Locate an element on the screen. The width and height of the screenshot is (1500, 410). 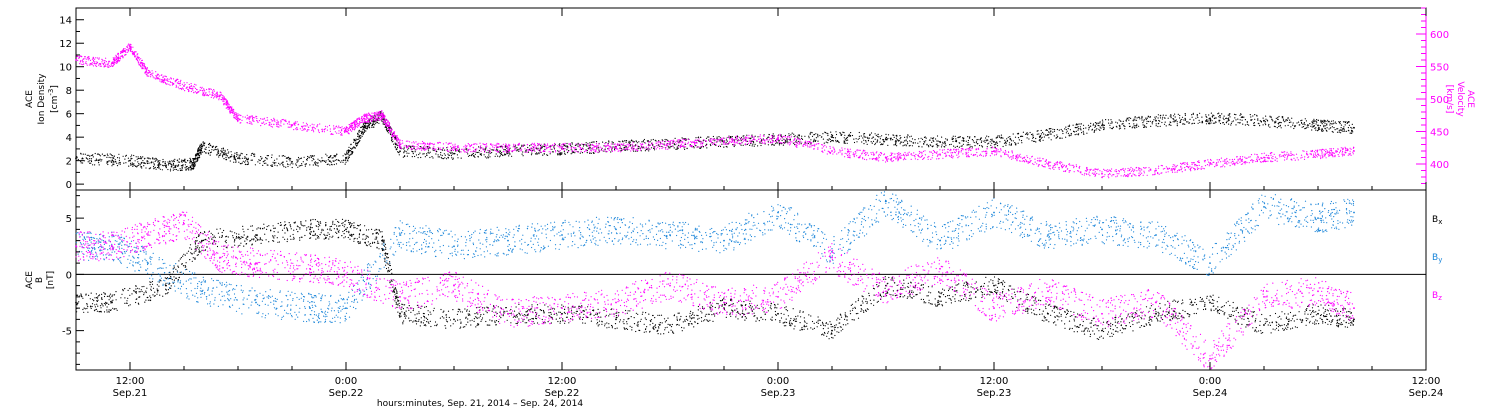
velocity-series-point is located at coordinates (1156, 170).